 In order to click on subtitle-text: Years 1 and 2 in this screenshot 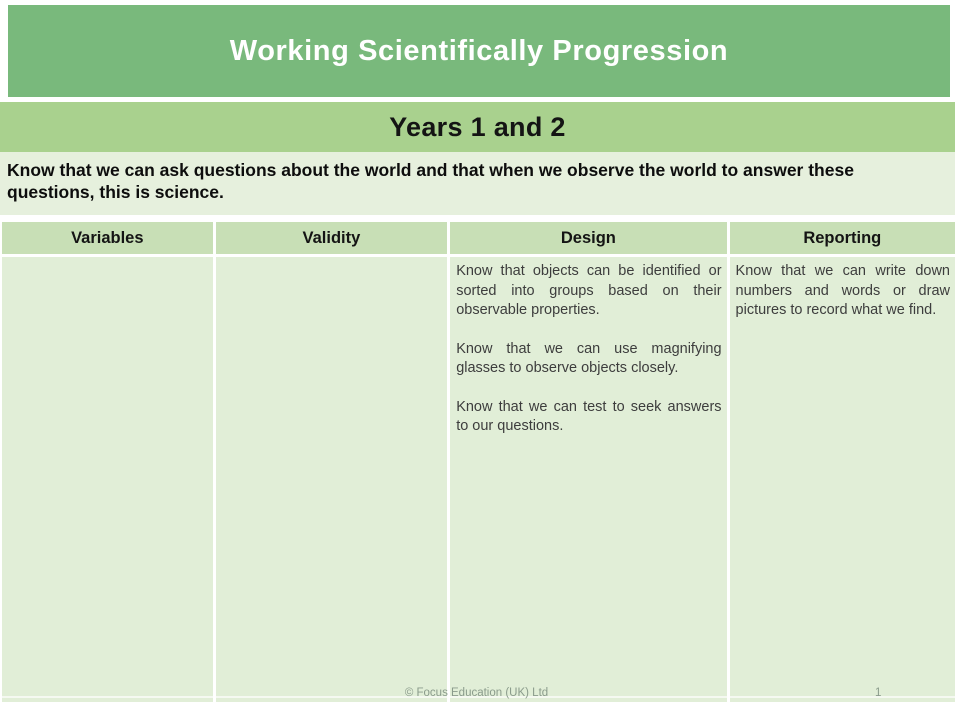, I will do `click(477, 126)`.